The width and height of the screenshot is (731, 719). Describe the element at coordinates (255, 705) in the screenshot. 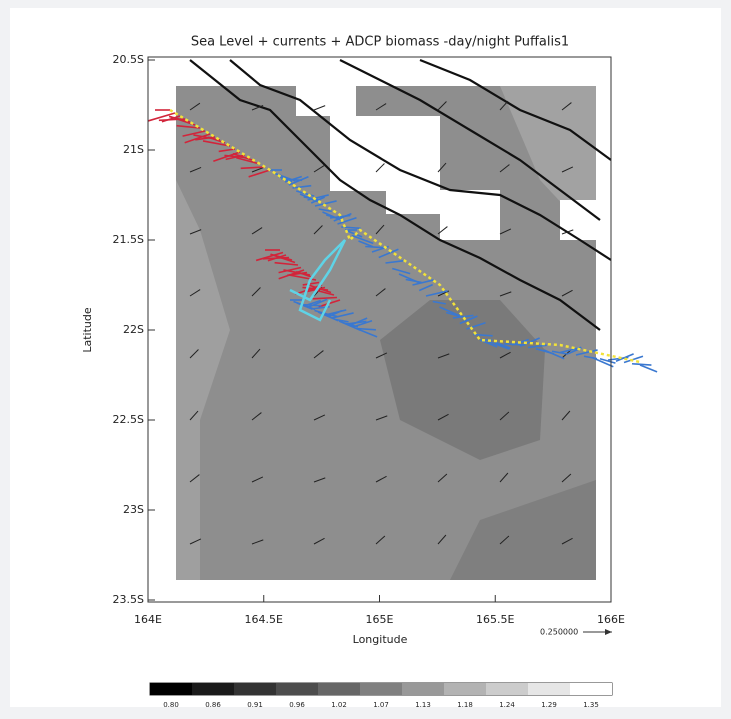

I see `colorbar-label: 0.91` at that location.